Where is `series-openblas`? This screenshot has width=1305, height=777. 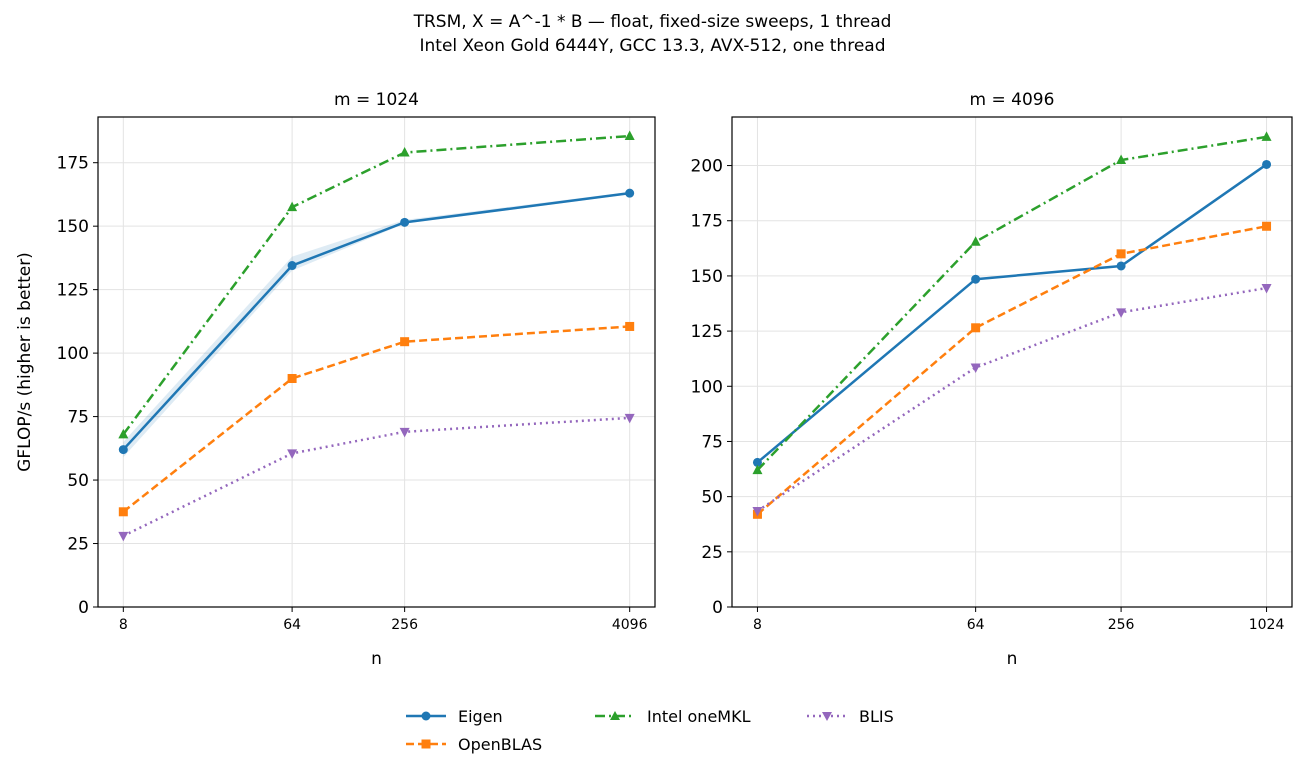
series-openblas is located at coordinates (376, 419).